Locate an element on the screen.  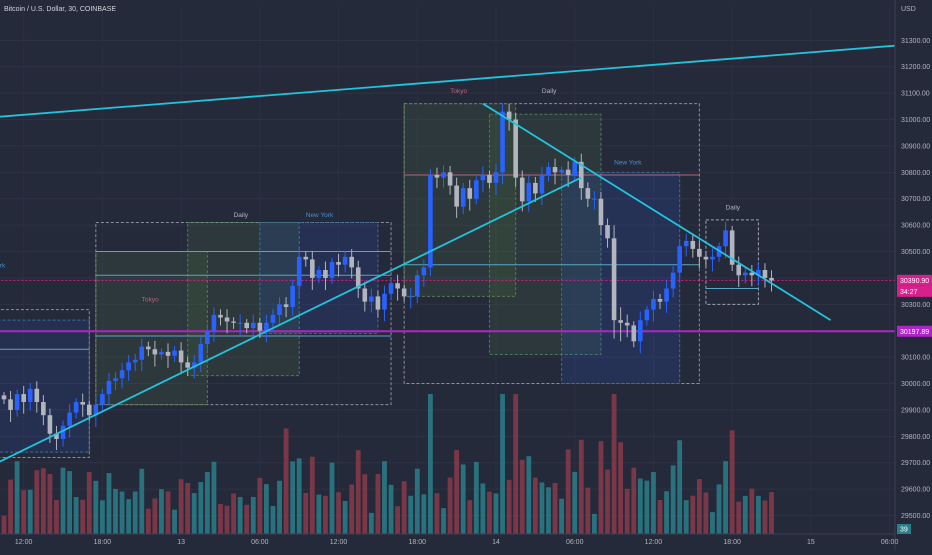
price-tick-label: 30900.00 is located at coordinates (915, 146).